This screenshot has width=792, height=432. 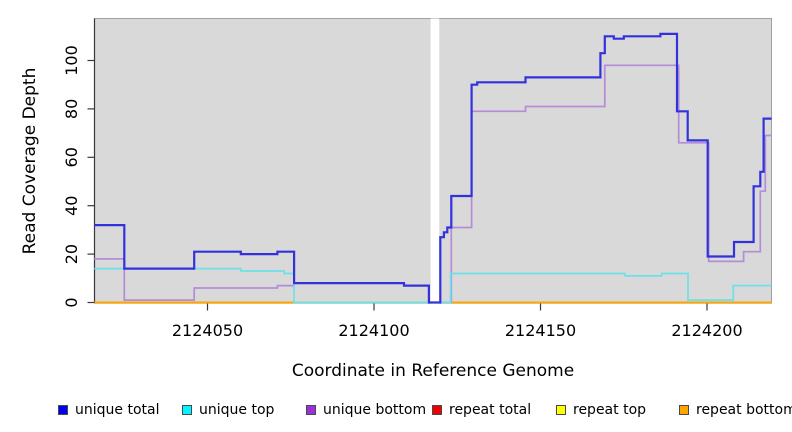 I want to click on legend-item-repeat-total: repeat total, so click(x=481, y=410).